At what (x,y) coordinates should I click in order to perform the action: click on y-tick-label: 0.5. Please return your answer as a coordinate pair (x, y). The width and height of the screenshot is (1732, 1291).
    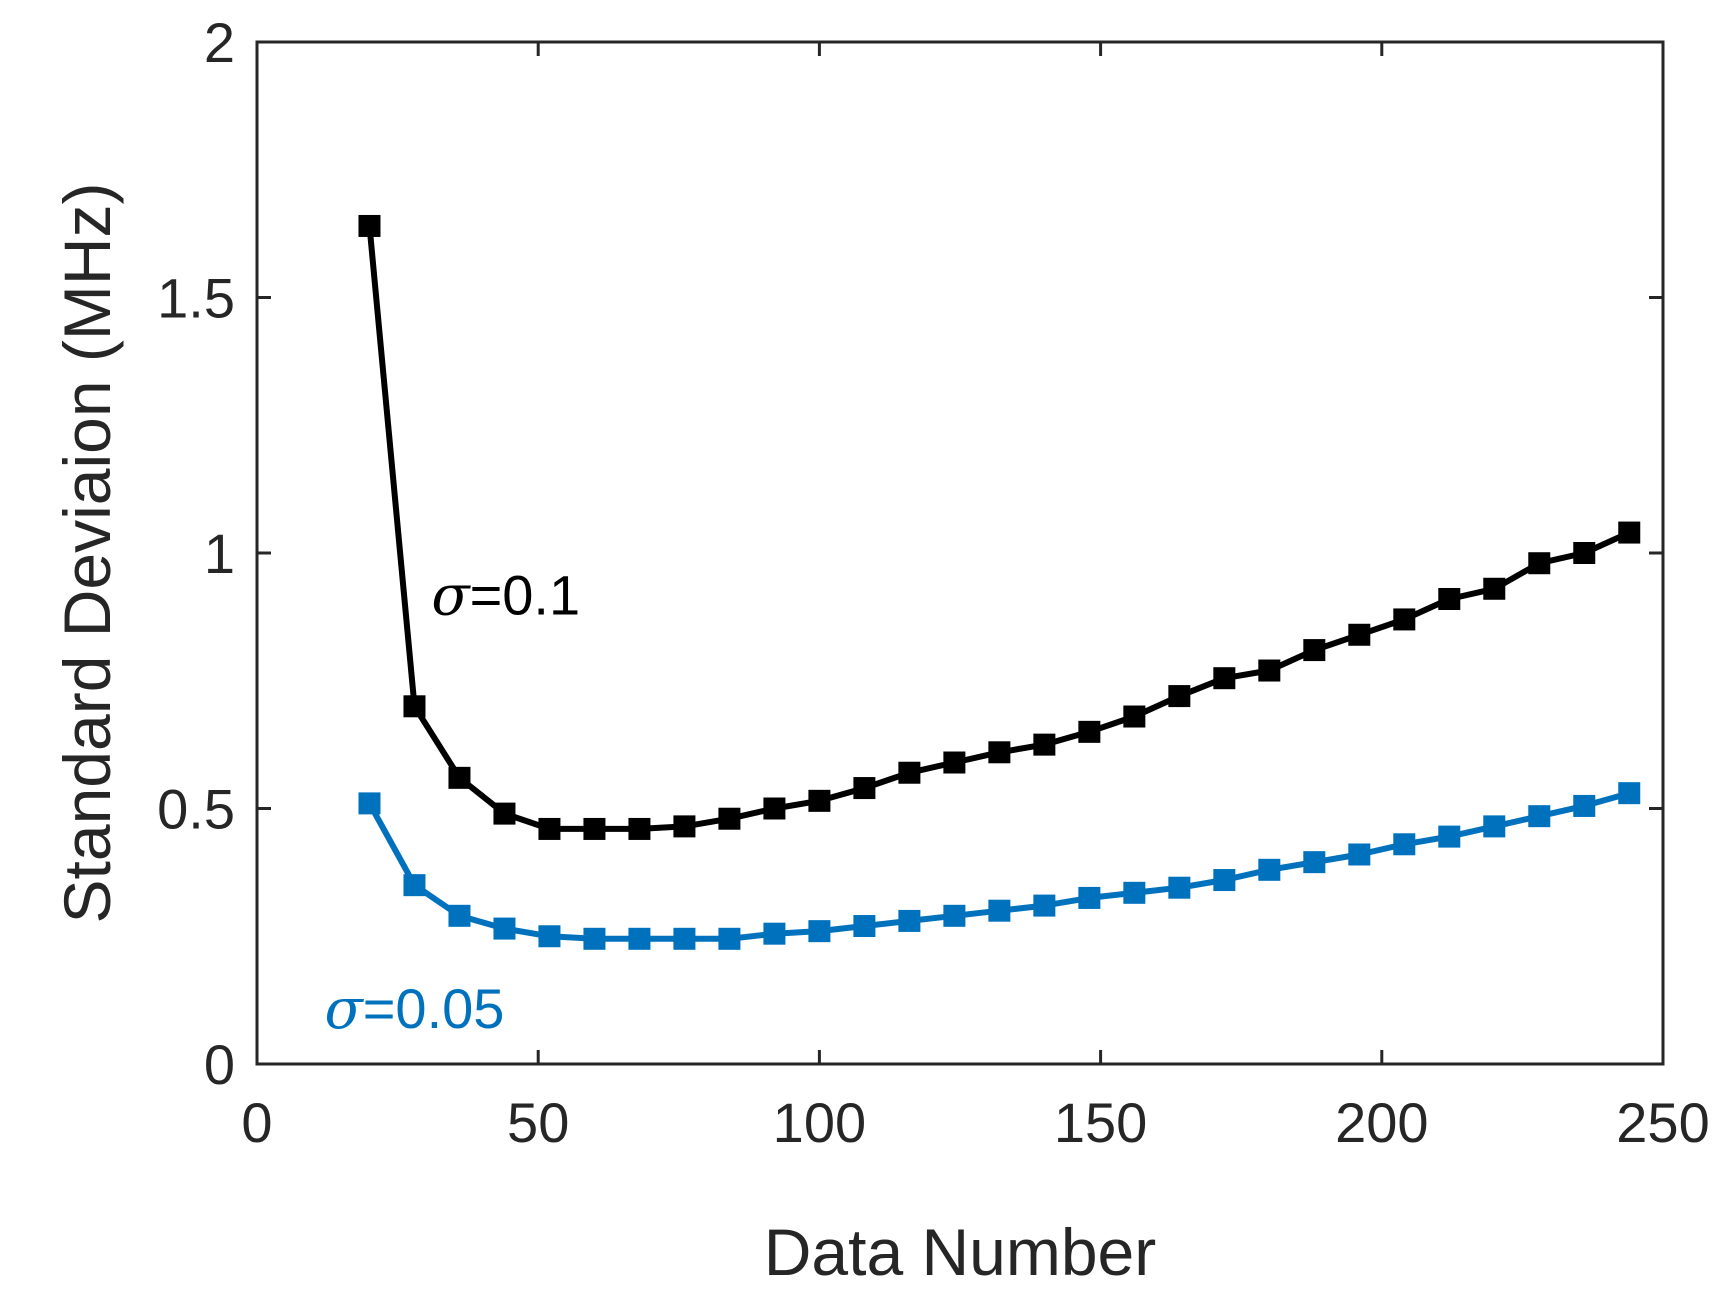
    Looking at the image, I should click on (196, 809).